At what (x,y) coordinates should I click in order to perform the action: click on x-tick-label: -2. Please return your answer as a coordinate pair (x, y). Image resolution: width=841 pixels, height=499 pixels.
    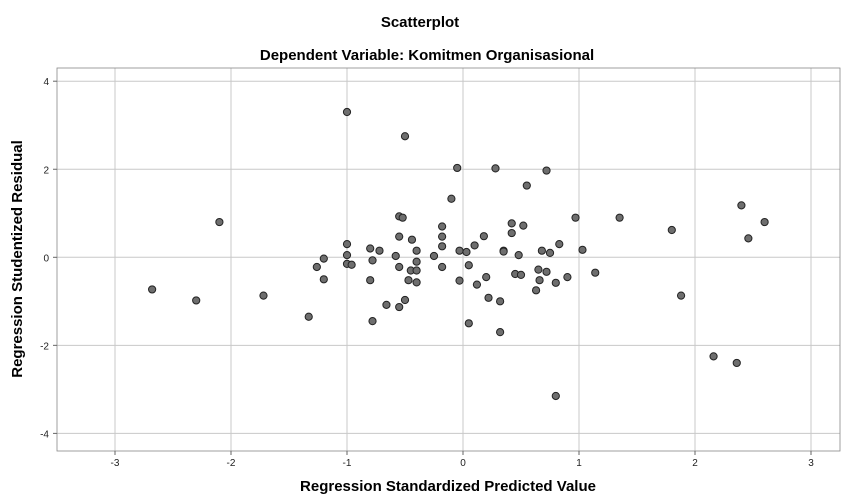
    Looking at the image, I should click on (231, 463).